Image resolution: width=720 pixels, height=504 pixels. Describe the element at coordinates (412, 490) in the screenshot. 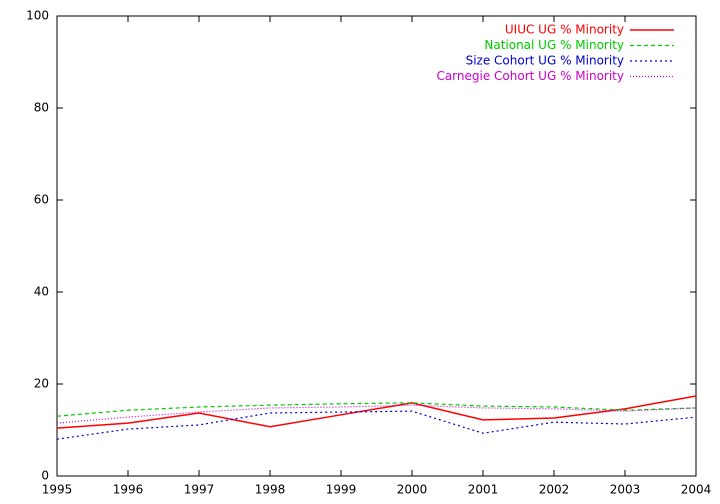

I see `x-tick-label: 2000` at that location.